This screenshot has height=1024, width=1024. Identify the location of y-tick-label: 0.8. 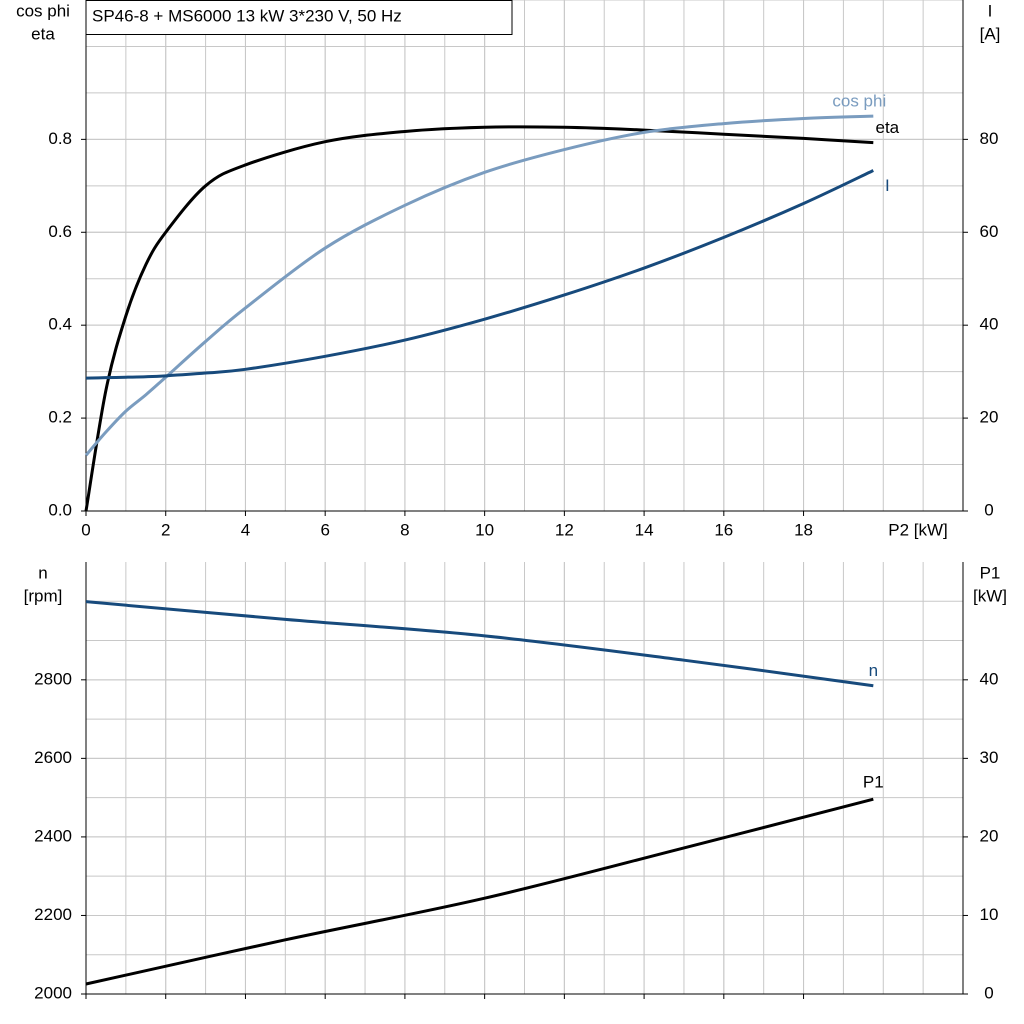
(60, 138).